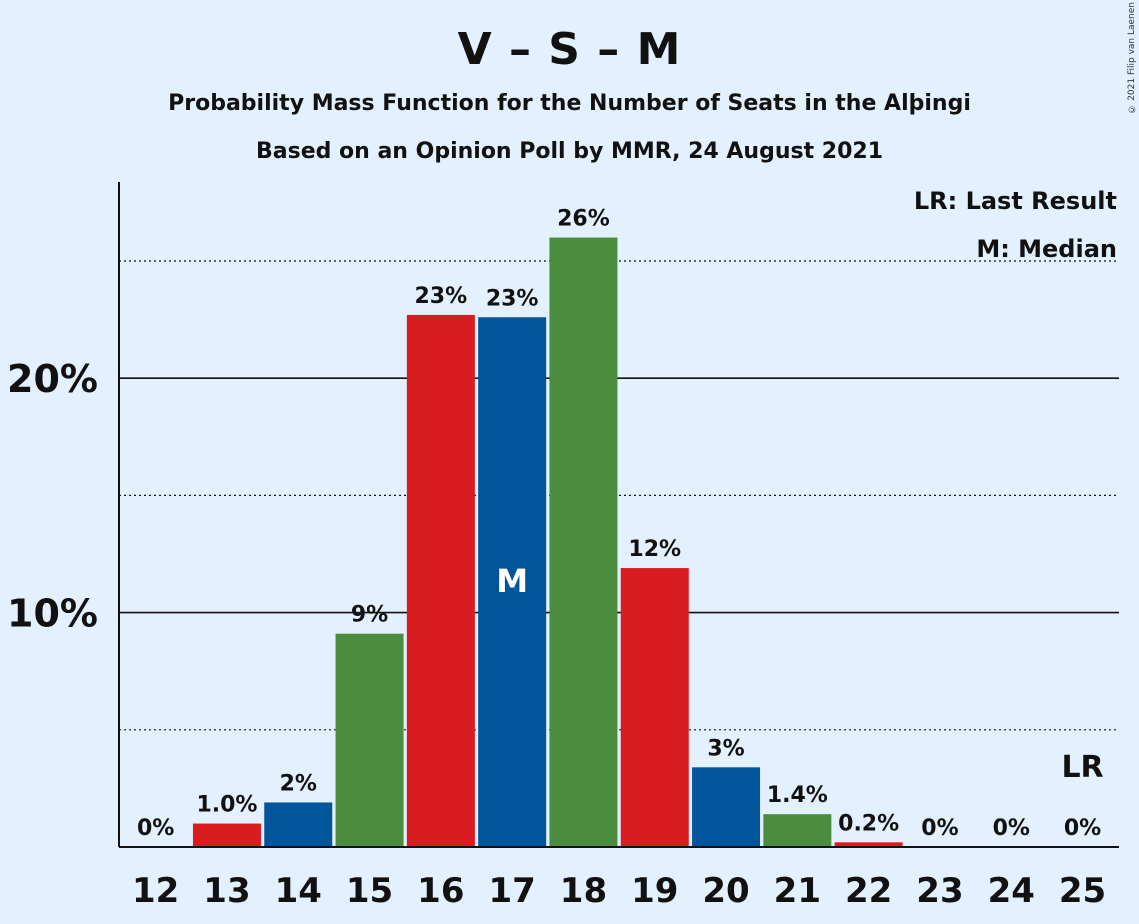  I want to click on bar-value-label: 2%, so click(298, 783).